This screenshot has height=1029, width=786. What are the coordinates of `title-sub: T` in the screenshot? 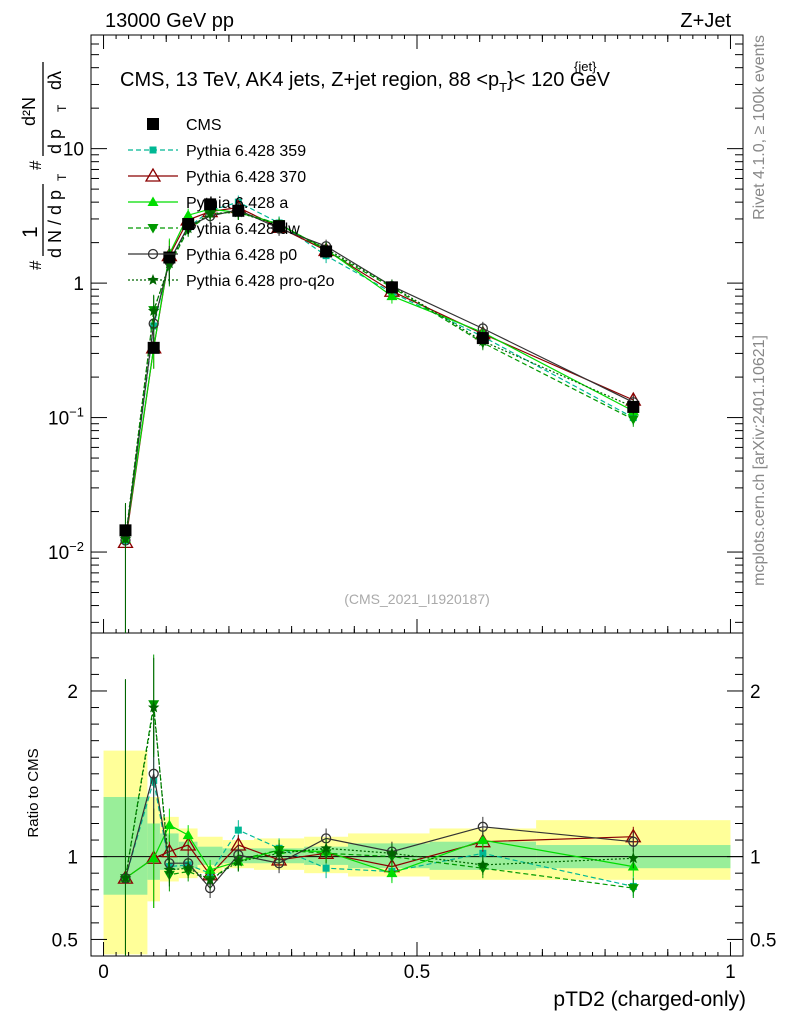 It's located at (503, 87).